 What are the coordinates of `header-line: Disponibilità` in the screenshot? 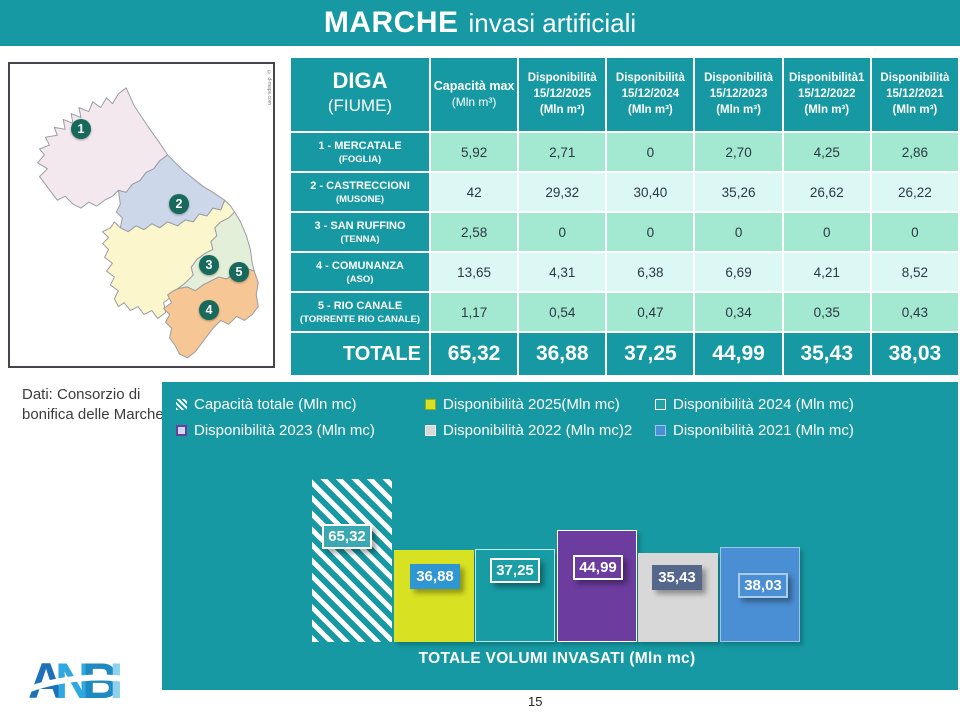 It's located at (915, 77).